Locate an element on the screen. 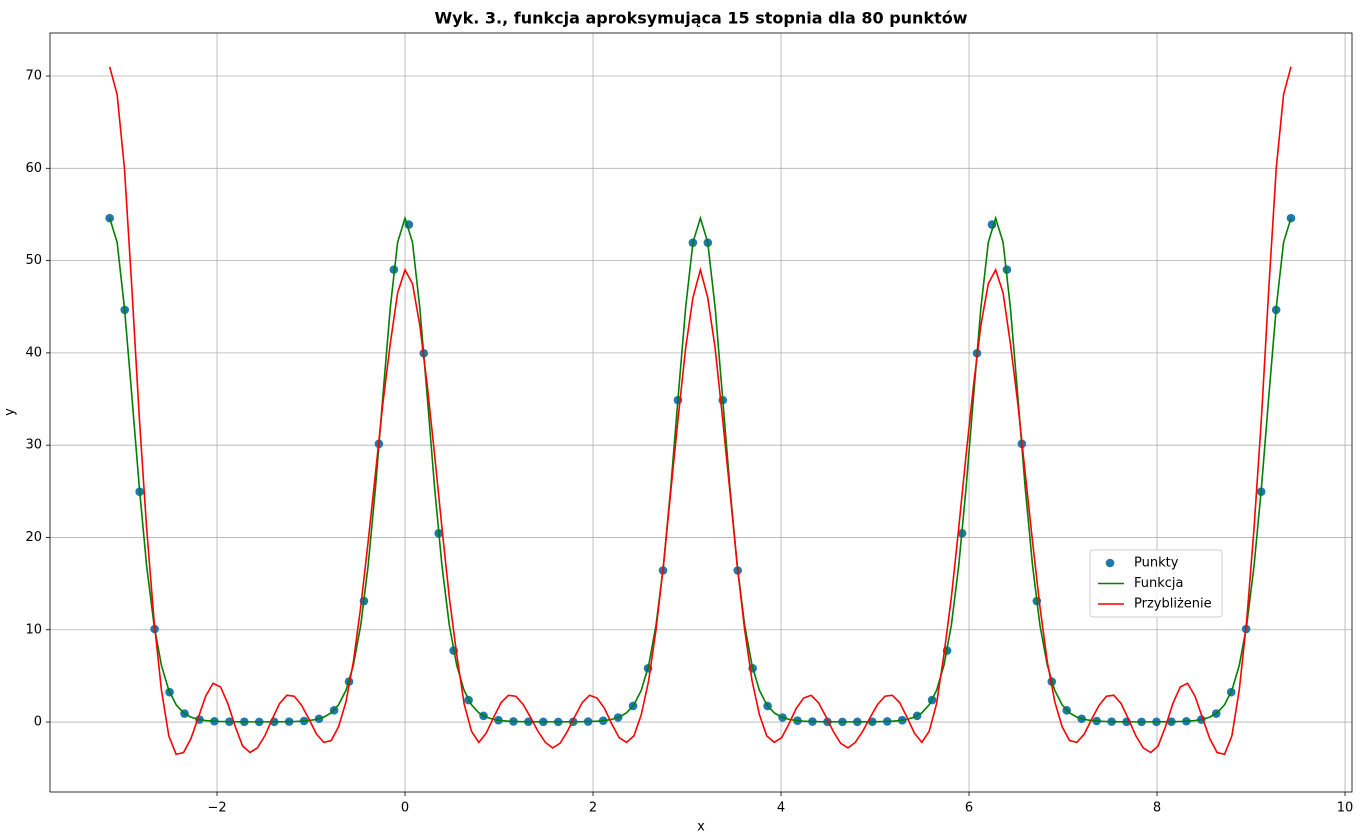  y-tick-label: 60 is located at coordinates (33, 168).